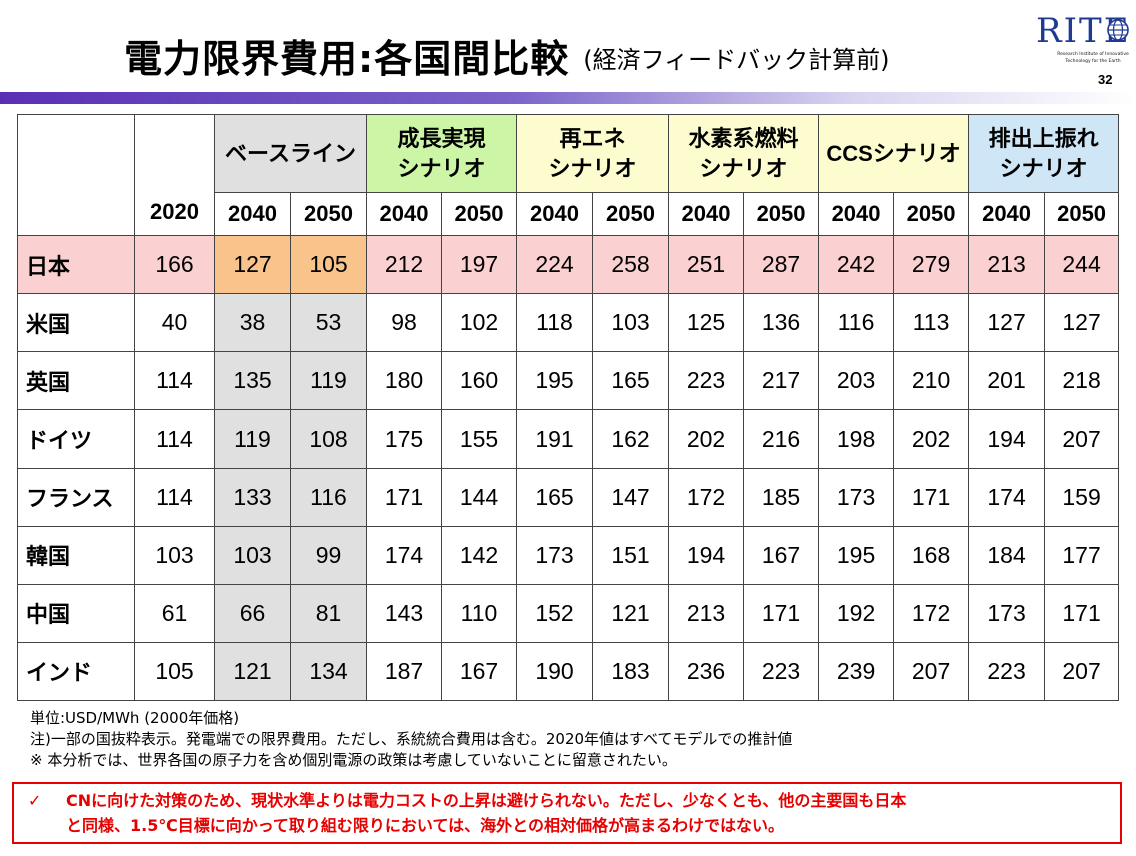 This screenshot has width=1136, height=856. I want to click on cost-value-cell: 81, so click(328, 613).